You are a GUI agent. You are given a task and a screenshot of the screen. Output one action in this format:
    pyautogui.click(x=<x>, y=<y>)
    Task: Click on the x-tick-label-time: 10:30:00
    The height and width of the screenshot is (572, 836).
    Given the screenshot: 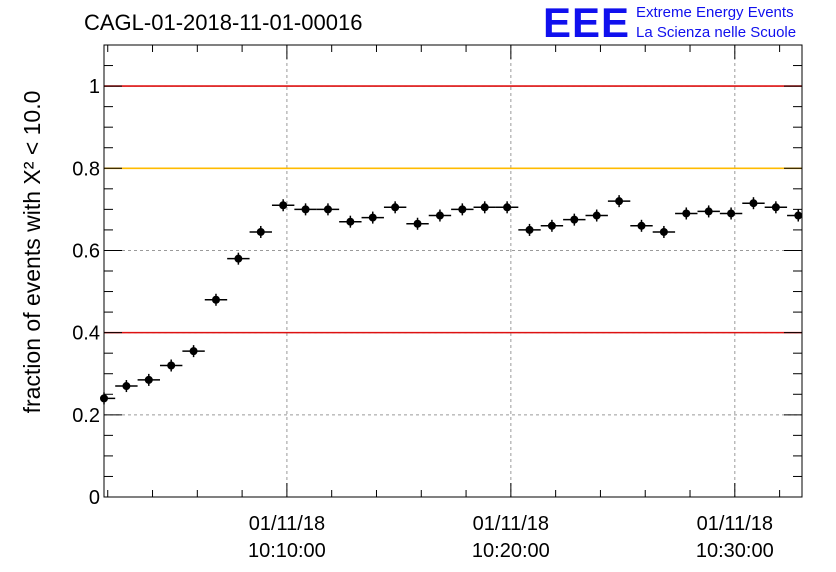 What is the action you would take?
    pyautogui.click(x=735, y=551)
    